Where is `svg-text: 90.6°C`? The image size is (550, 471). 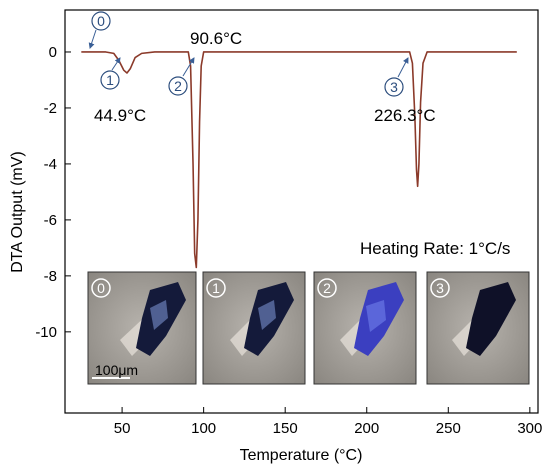
svg-text: 90.6°C is located at coordinates (216, 38).